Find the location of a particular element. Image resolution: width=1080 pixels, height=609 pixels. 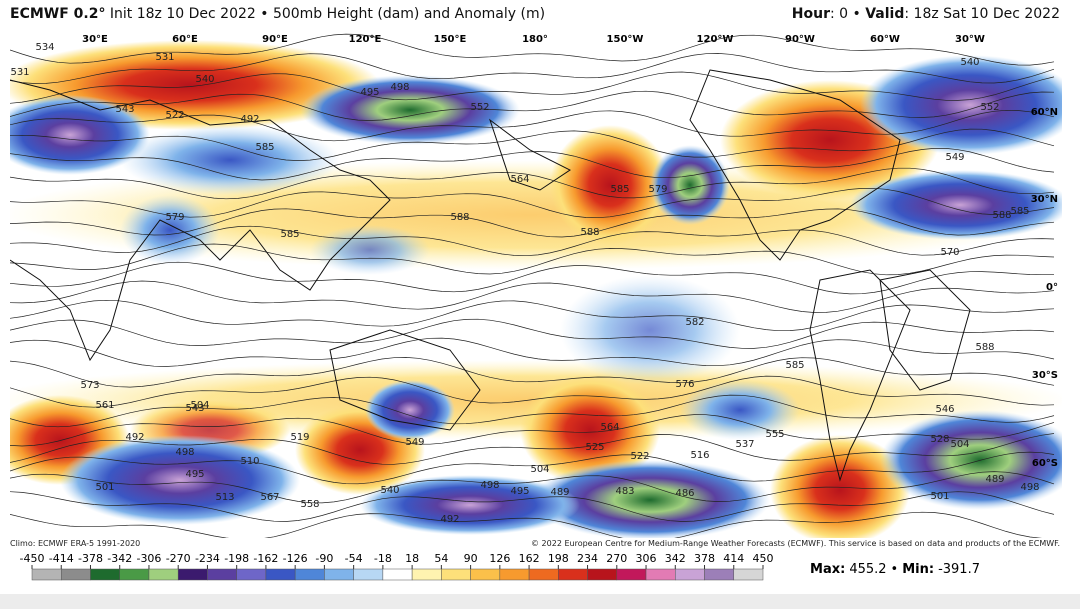

contour-label: 522 is located at coordinates (639, 456).